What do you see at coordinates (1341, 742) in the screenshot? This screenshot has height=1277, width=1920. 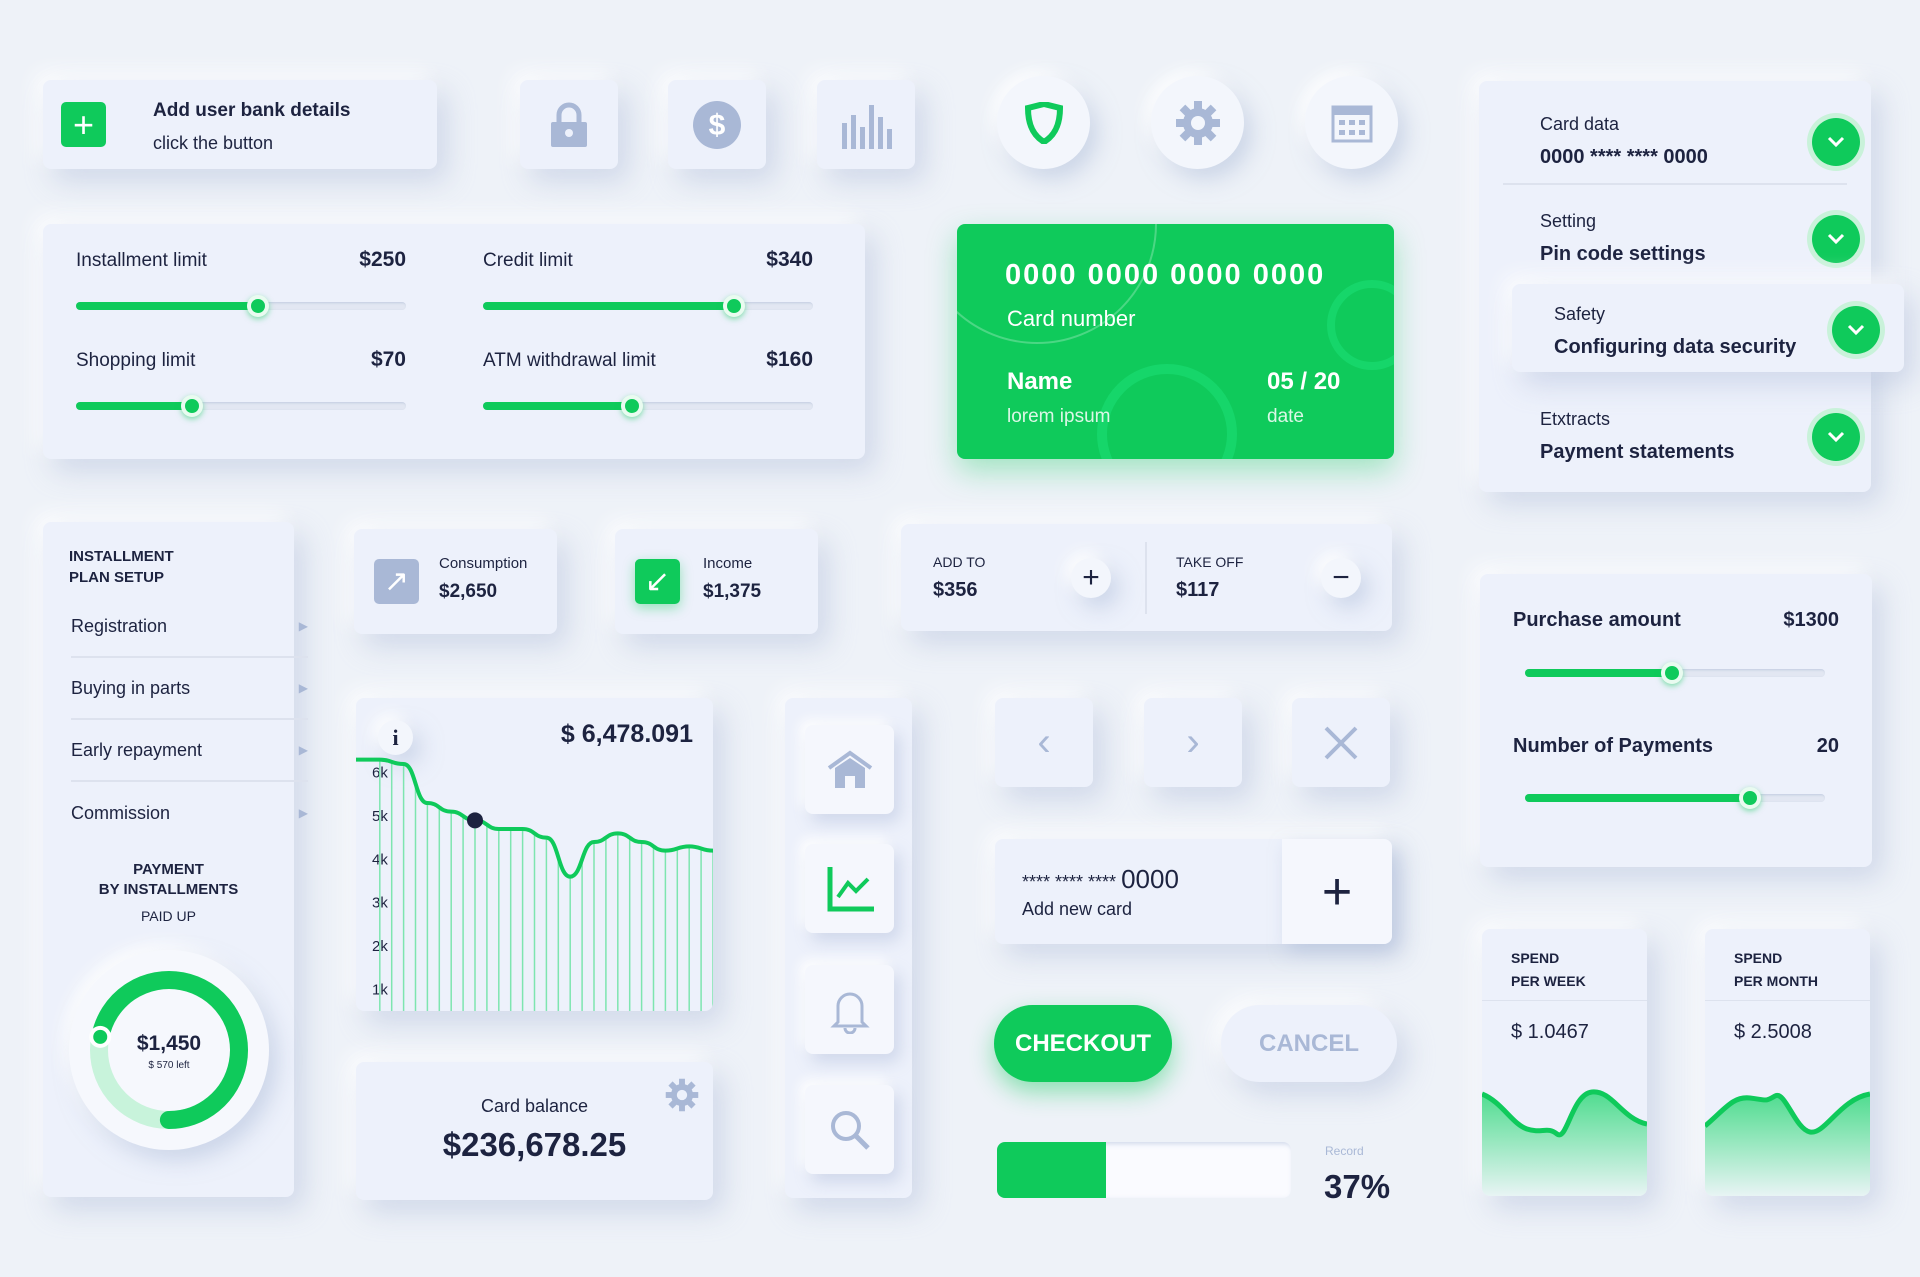 I see `close-button` at bounding box center [1341, 742].